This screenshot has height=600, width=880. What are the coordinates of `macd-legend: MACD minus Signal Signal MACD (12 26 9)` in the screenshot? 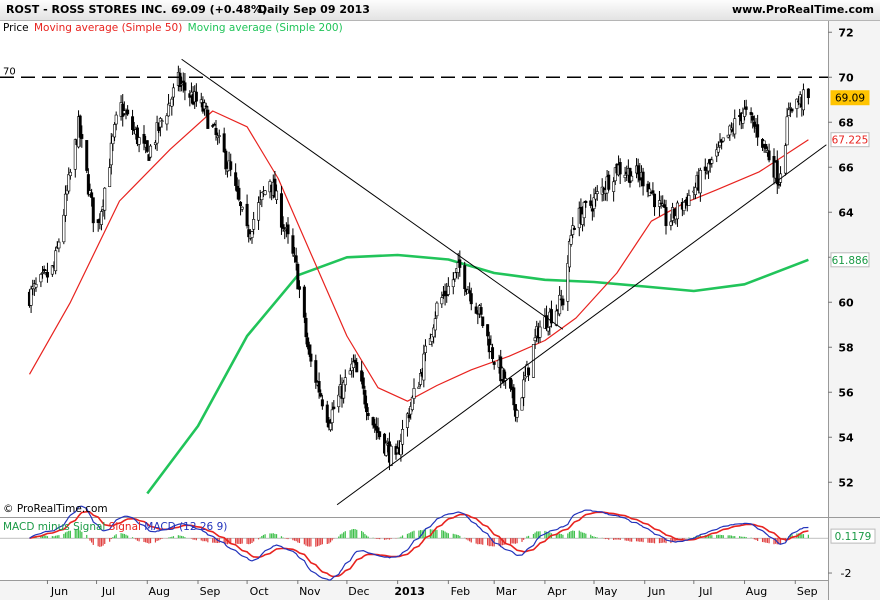 It's located at (115, 527).